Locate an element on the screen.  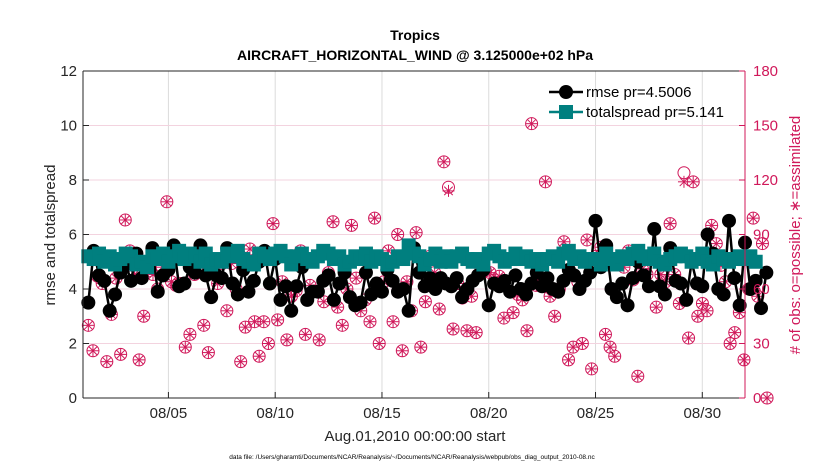
y-tick-label: 10 is located at coordinates (68, 126).